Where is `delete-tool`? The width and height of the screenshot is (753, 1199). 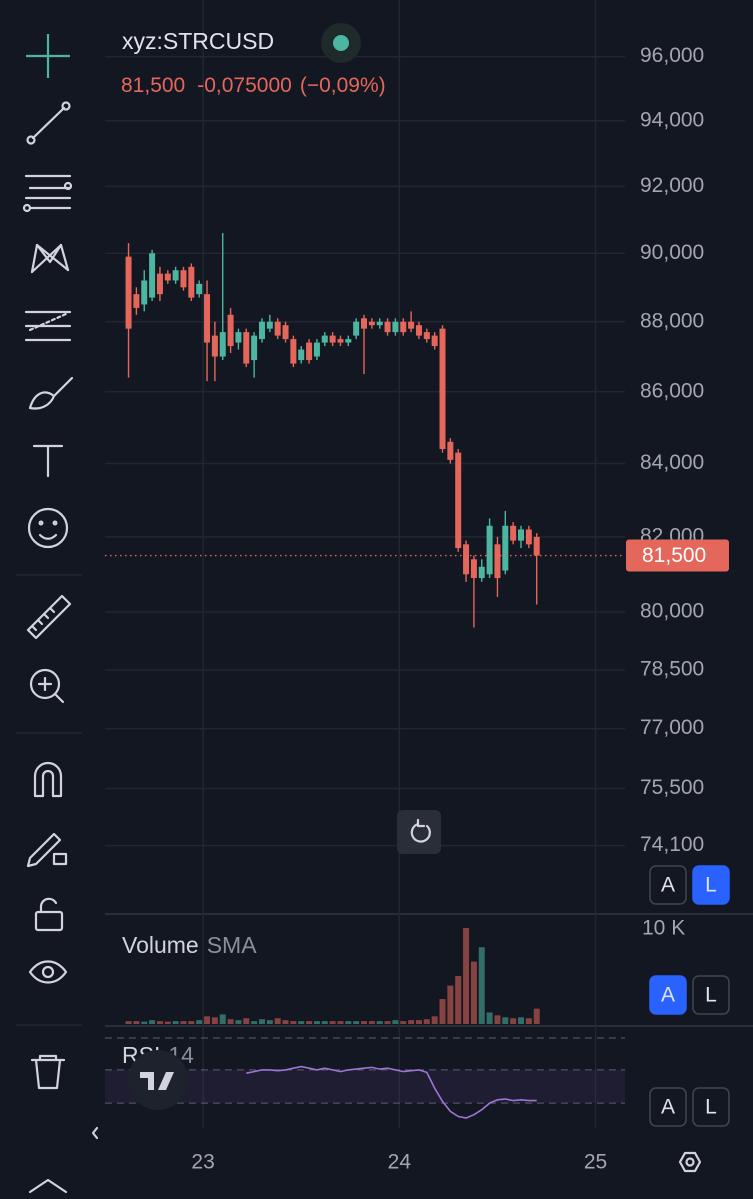 delete-tool is located at coordinates (48, 1072).